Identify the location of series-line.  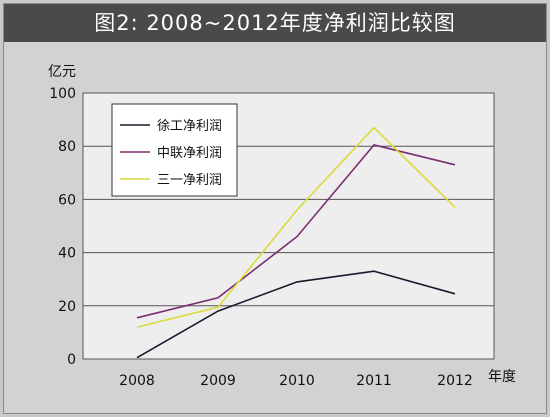
(296, 314).